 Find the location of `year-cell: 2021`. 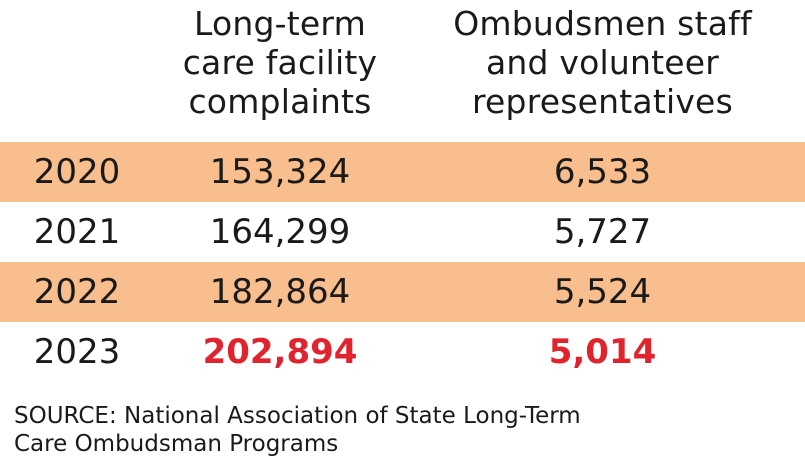

year-cell: 2021 is located at coordinates (77, 232).